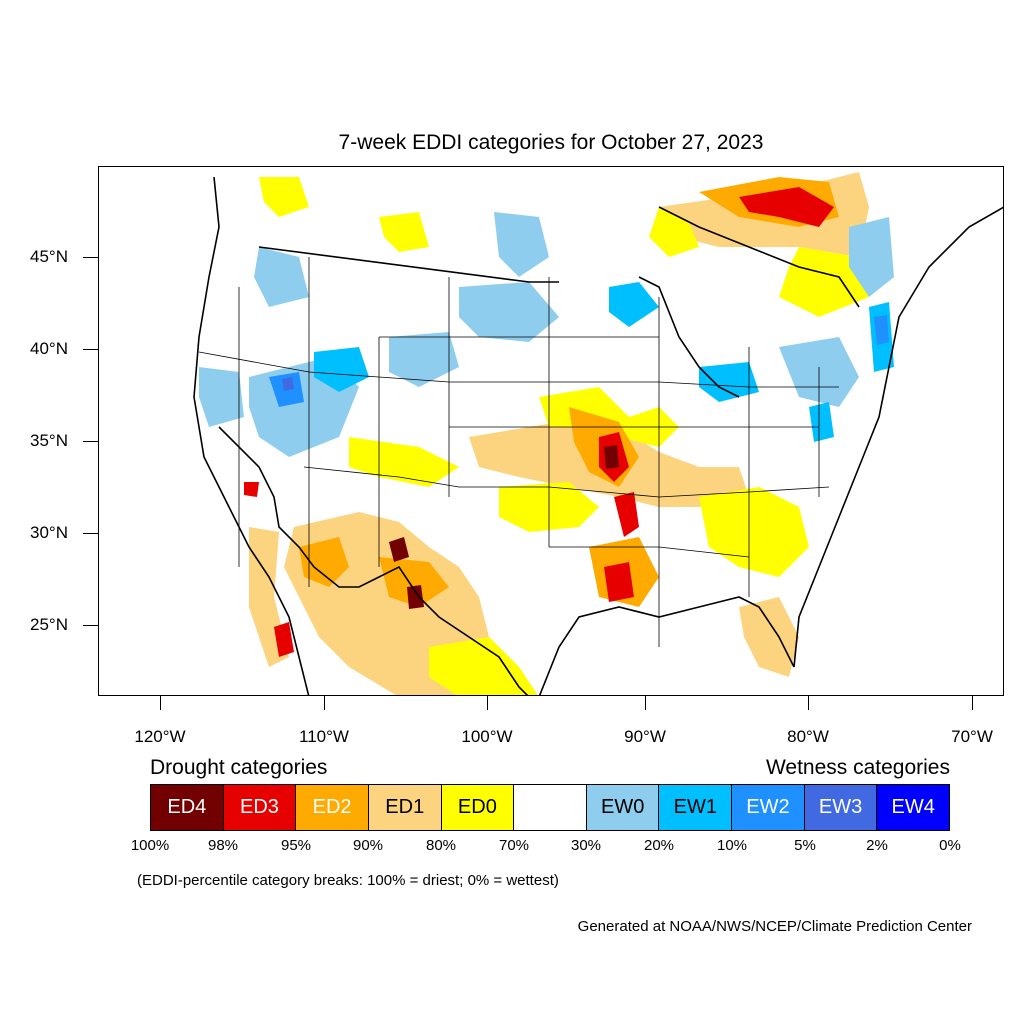 The image size is (1024, 1024). I want to click on legend-box-ew3: EW3, so click(841, 807).